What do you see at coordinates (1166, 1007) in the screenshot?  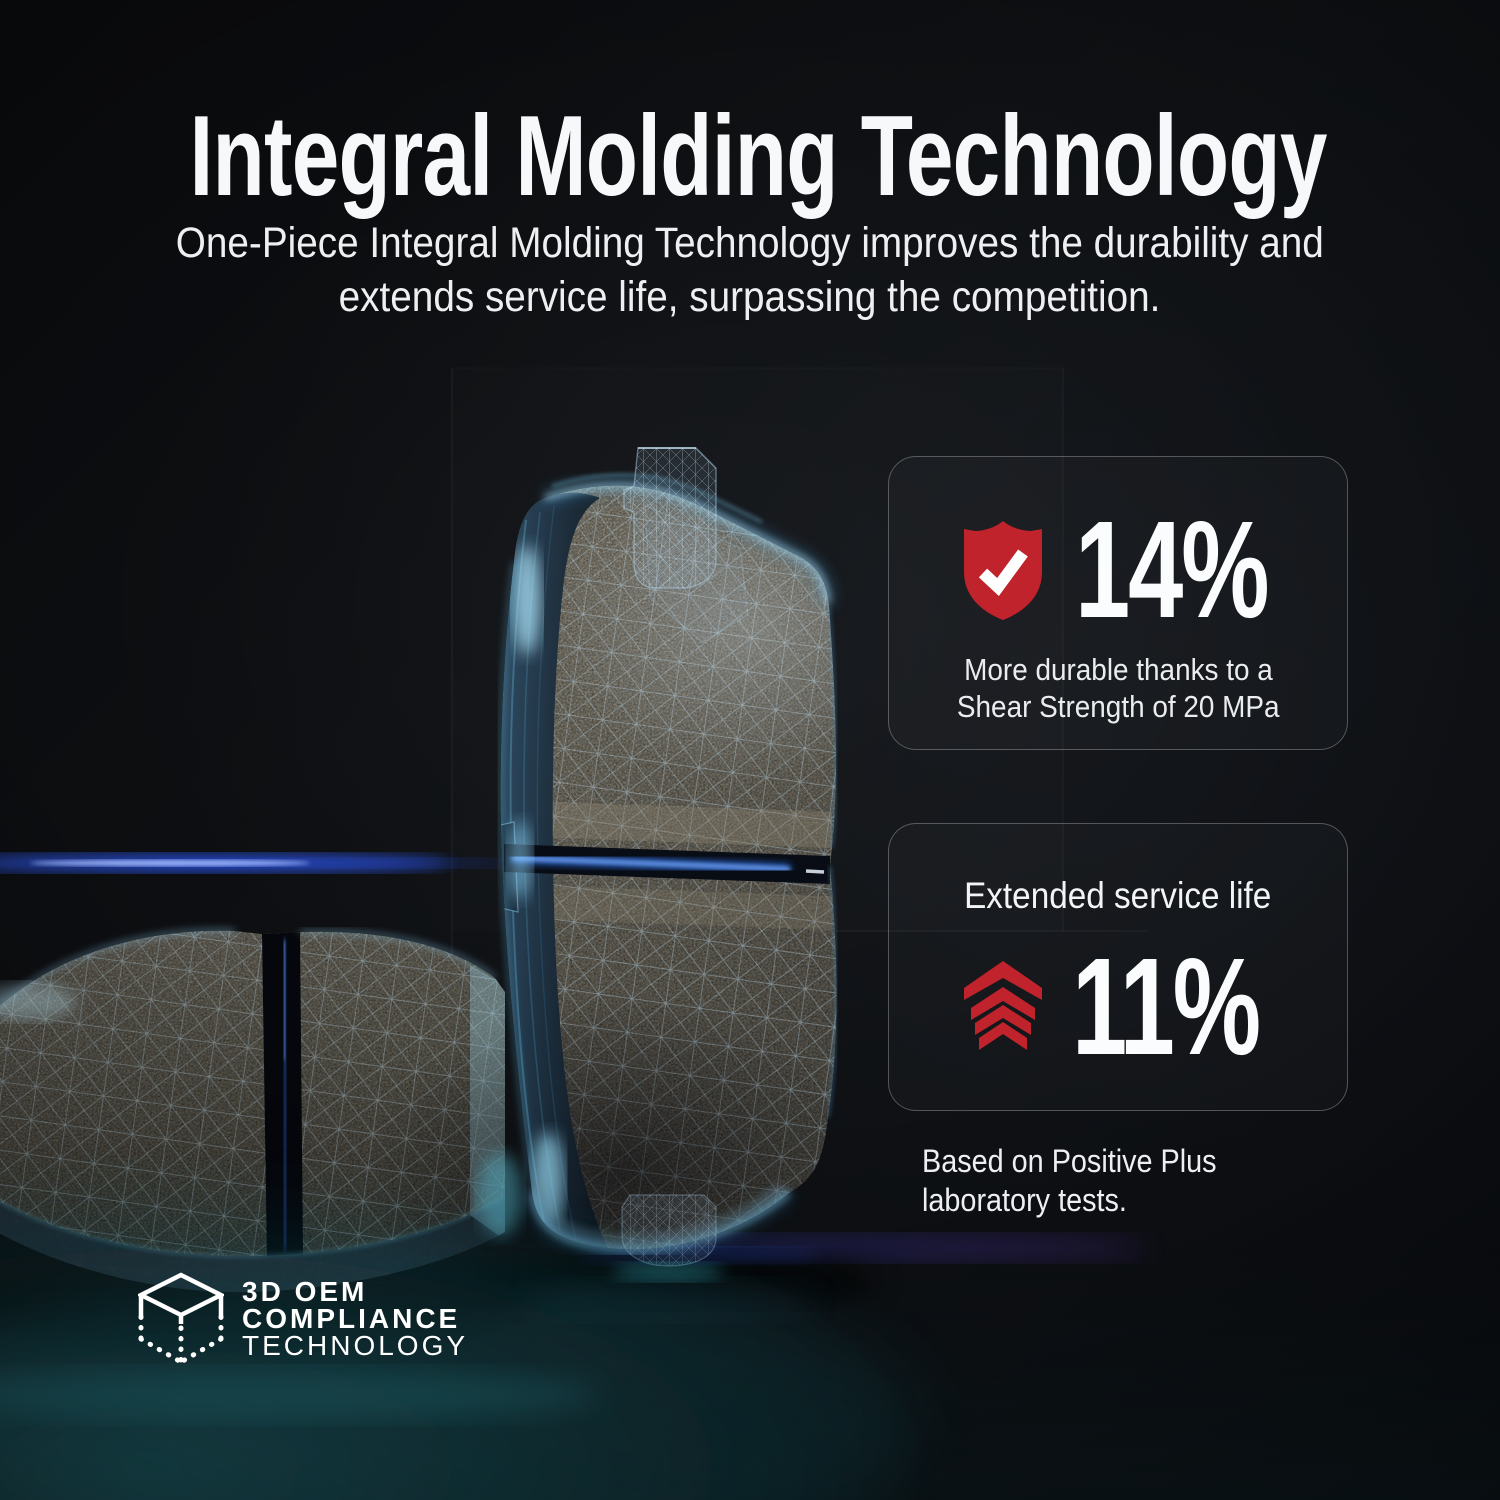 I see `stat-value-service-life: 11%` at bounding box center [1166, 1007].